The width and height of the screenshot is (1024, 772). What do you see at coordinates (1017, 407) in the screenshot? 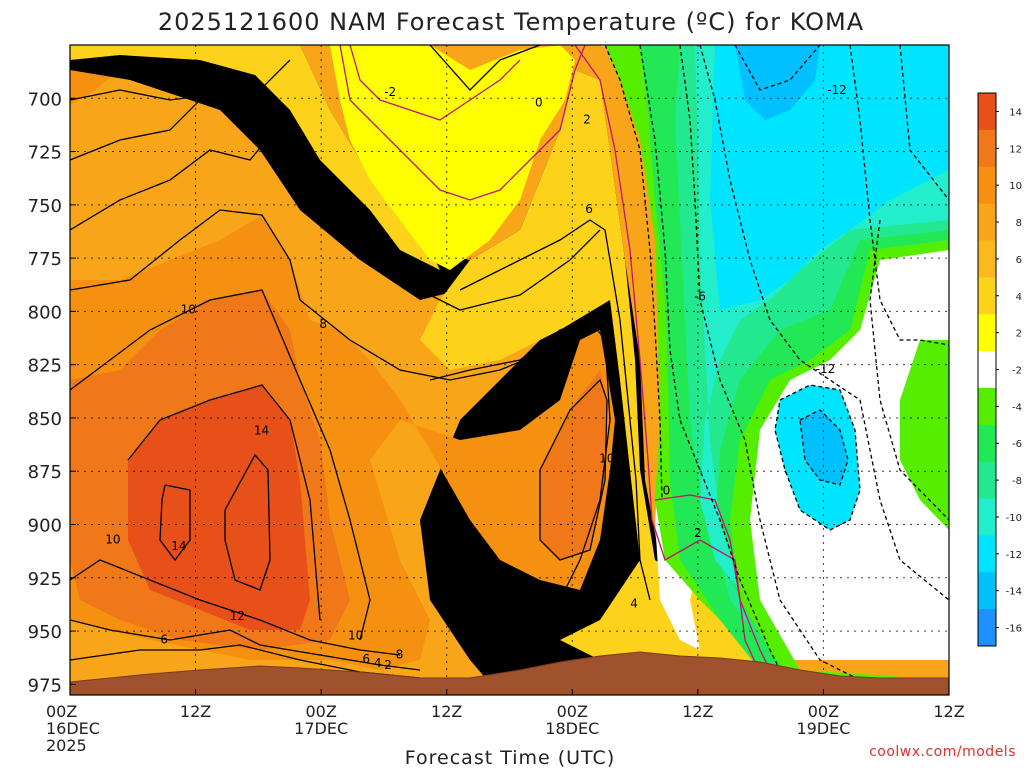
I see `colorbar-label: -4` at bounding box center [1017, 407].